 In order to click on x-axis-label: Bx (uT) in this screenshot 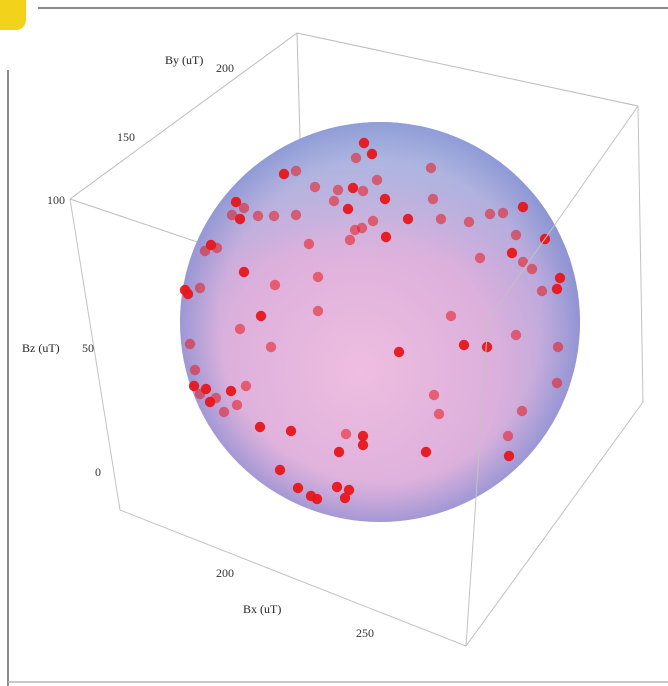, I will do `click(262, 609)`.